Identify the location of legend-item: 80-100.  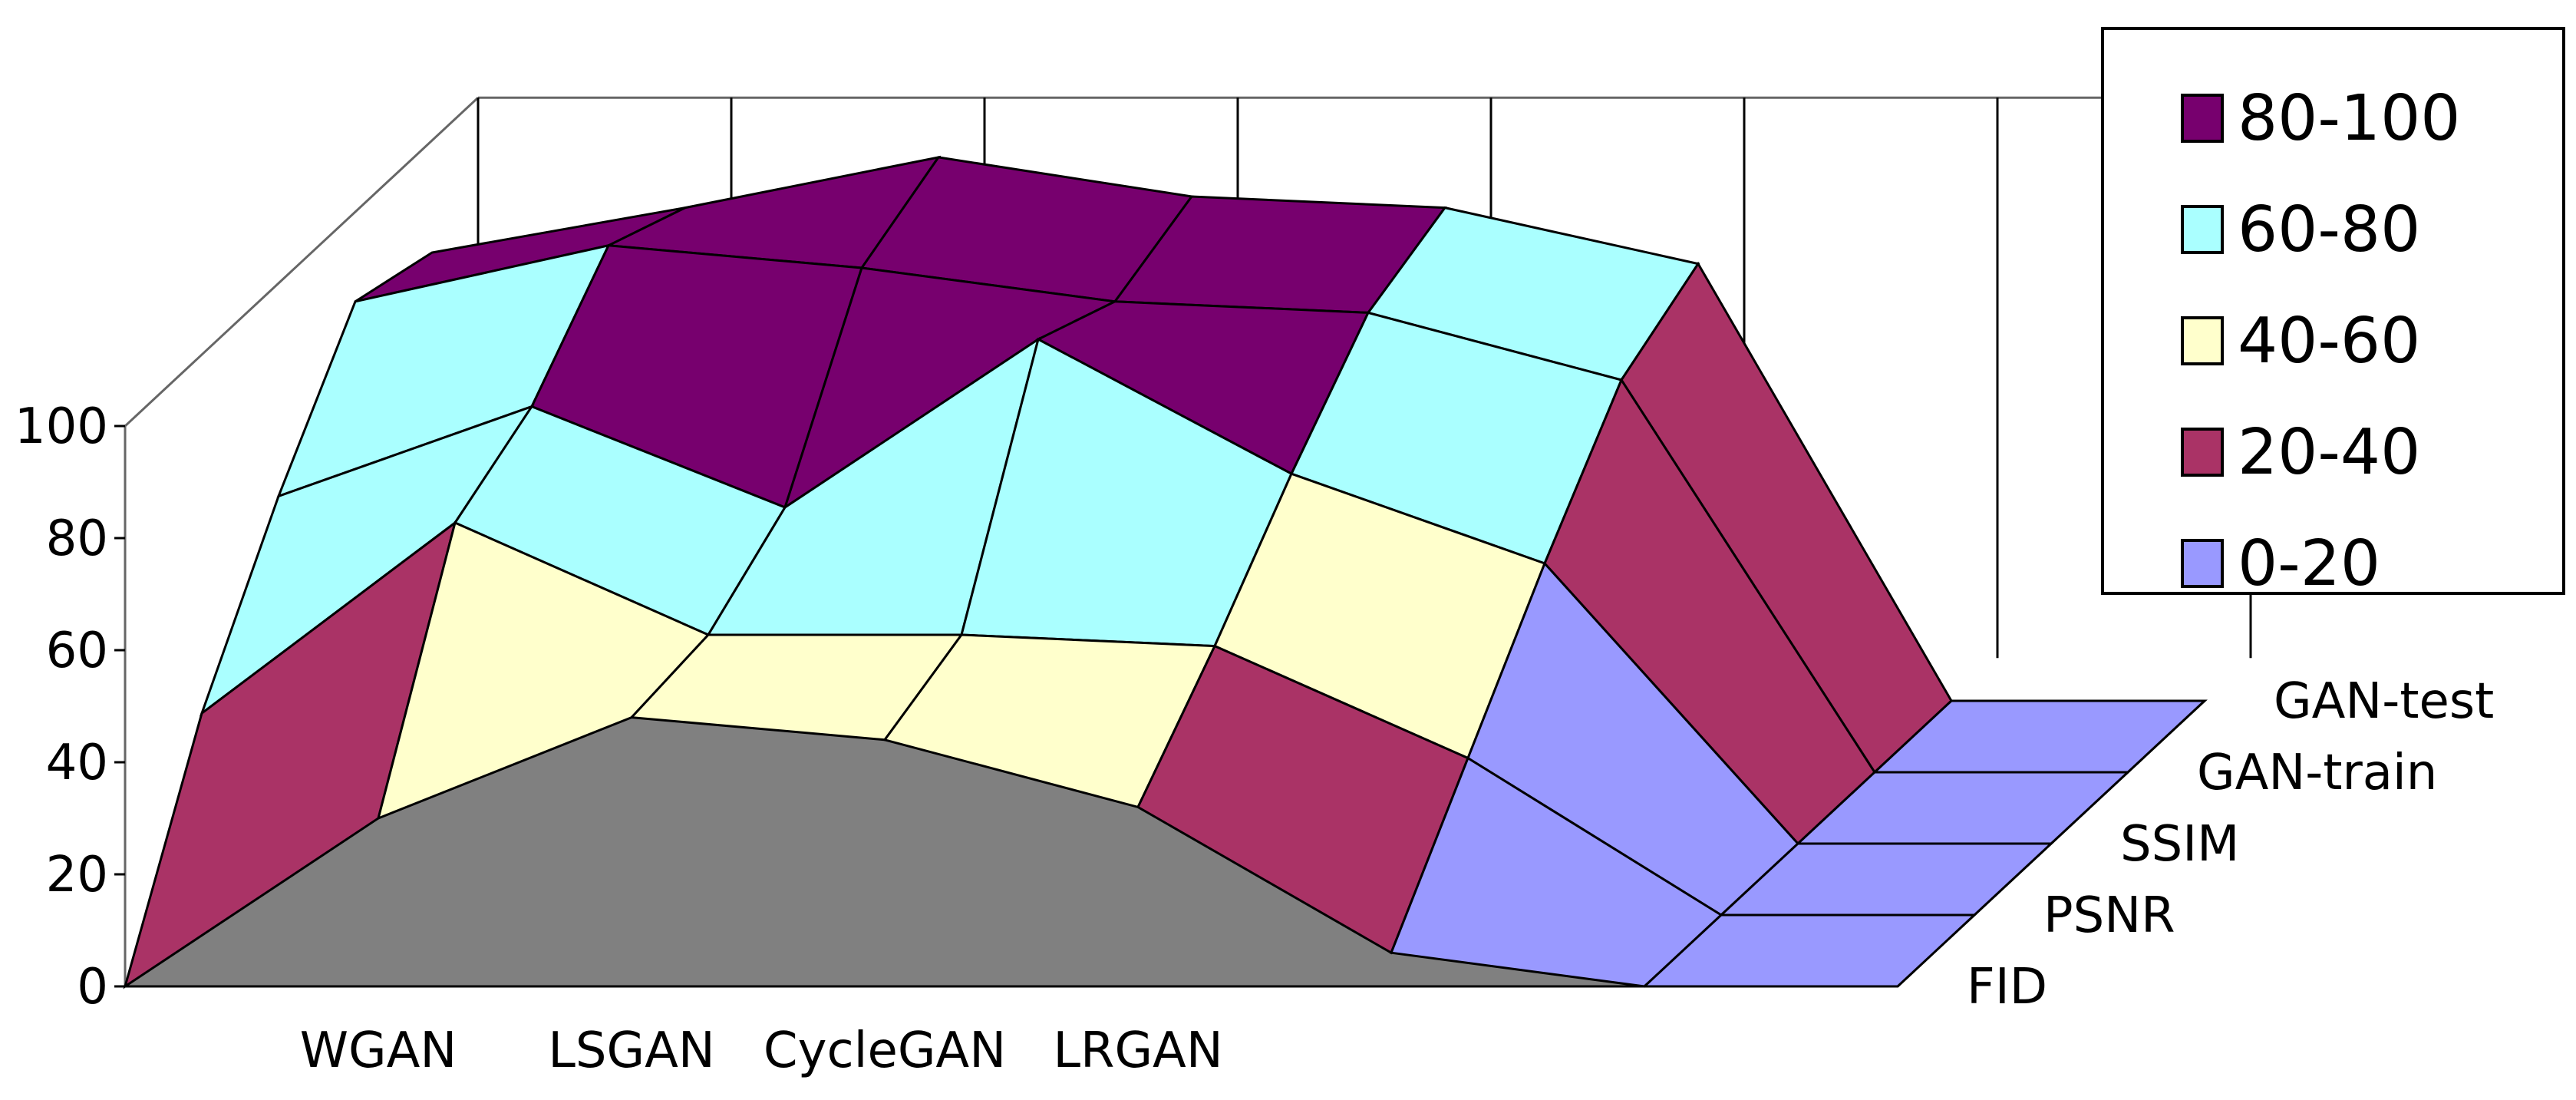
(2320, 118).